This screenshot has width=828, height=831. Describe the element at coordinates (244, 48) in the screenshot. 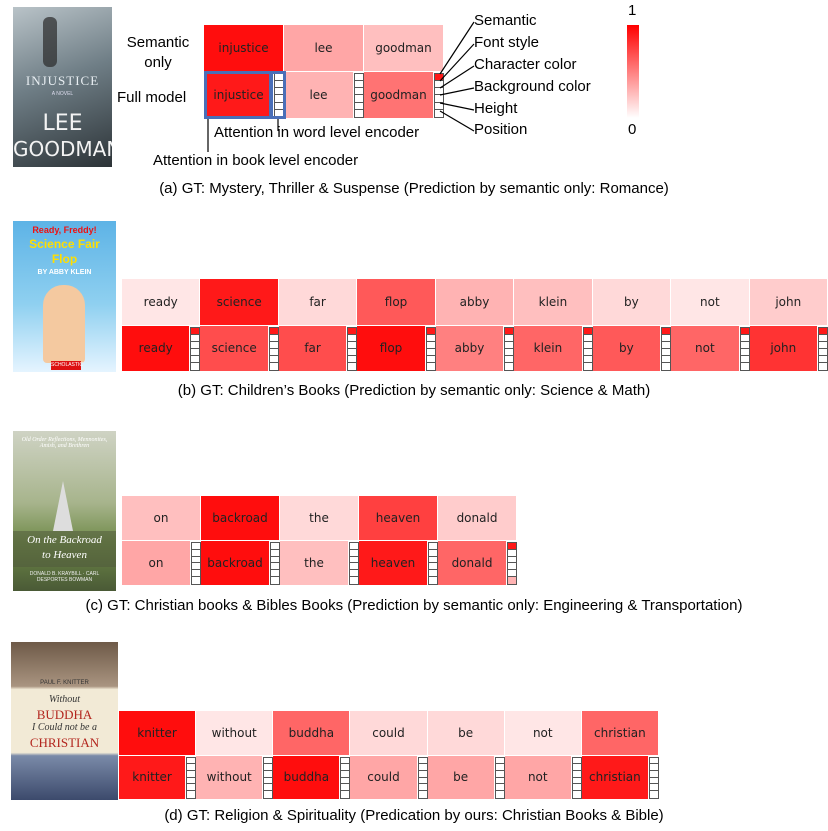

I see `semantic-cell-injustice: injustice` at that location.